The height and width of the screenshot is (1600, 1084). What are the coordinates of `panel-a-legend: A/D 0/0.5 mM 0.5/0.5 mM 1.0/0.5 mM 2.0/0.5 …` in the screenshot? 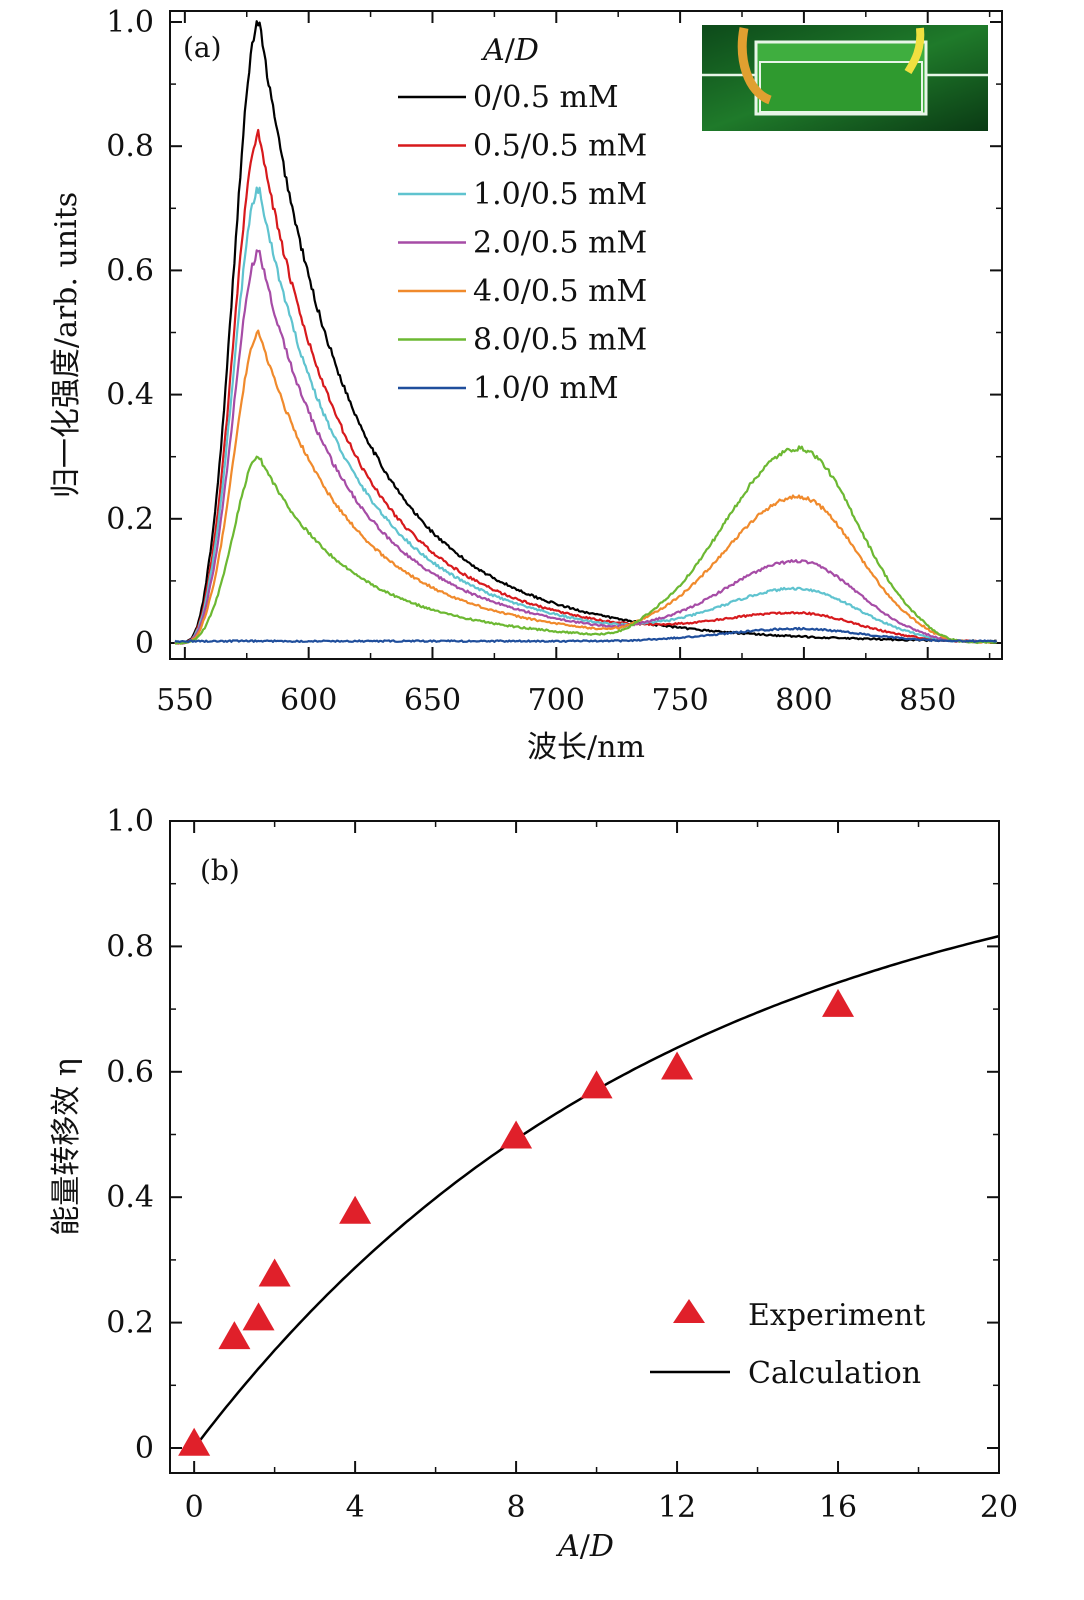 It's located at (522, 219).